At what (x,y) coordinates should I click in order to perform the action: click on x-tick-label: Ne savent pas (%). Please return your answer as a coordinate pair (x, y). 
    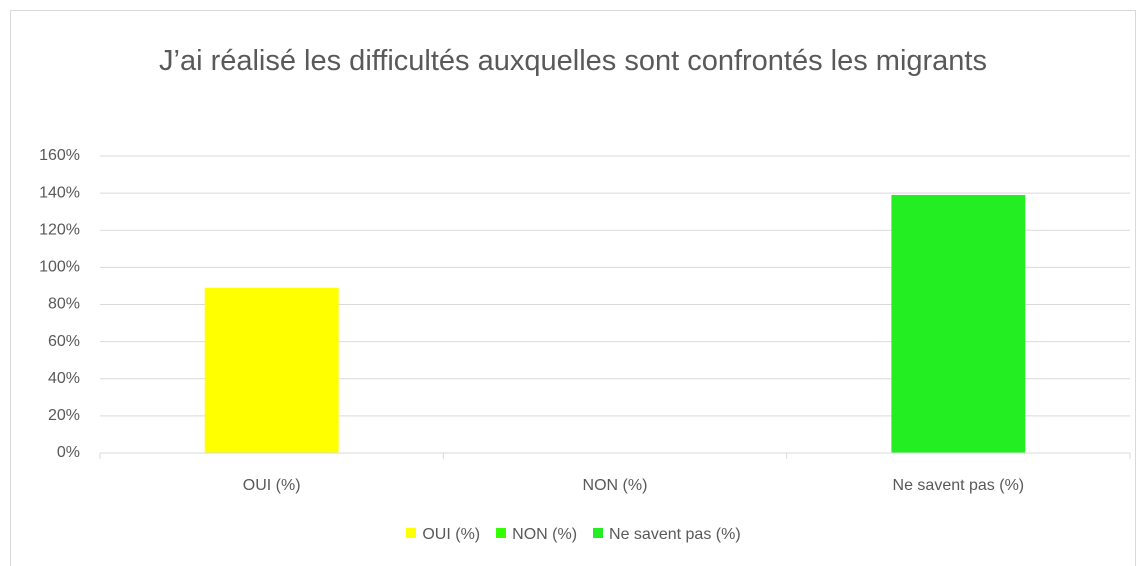
    Looking at the image, I should click on (959, 485).